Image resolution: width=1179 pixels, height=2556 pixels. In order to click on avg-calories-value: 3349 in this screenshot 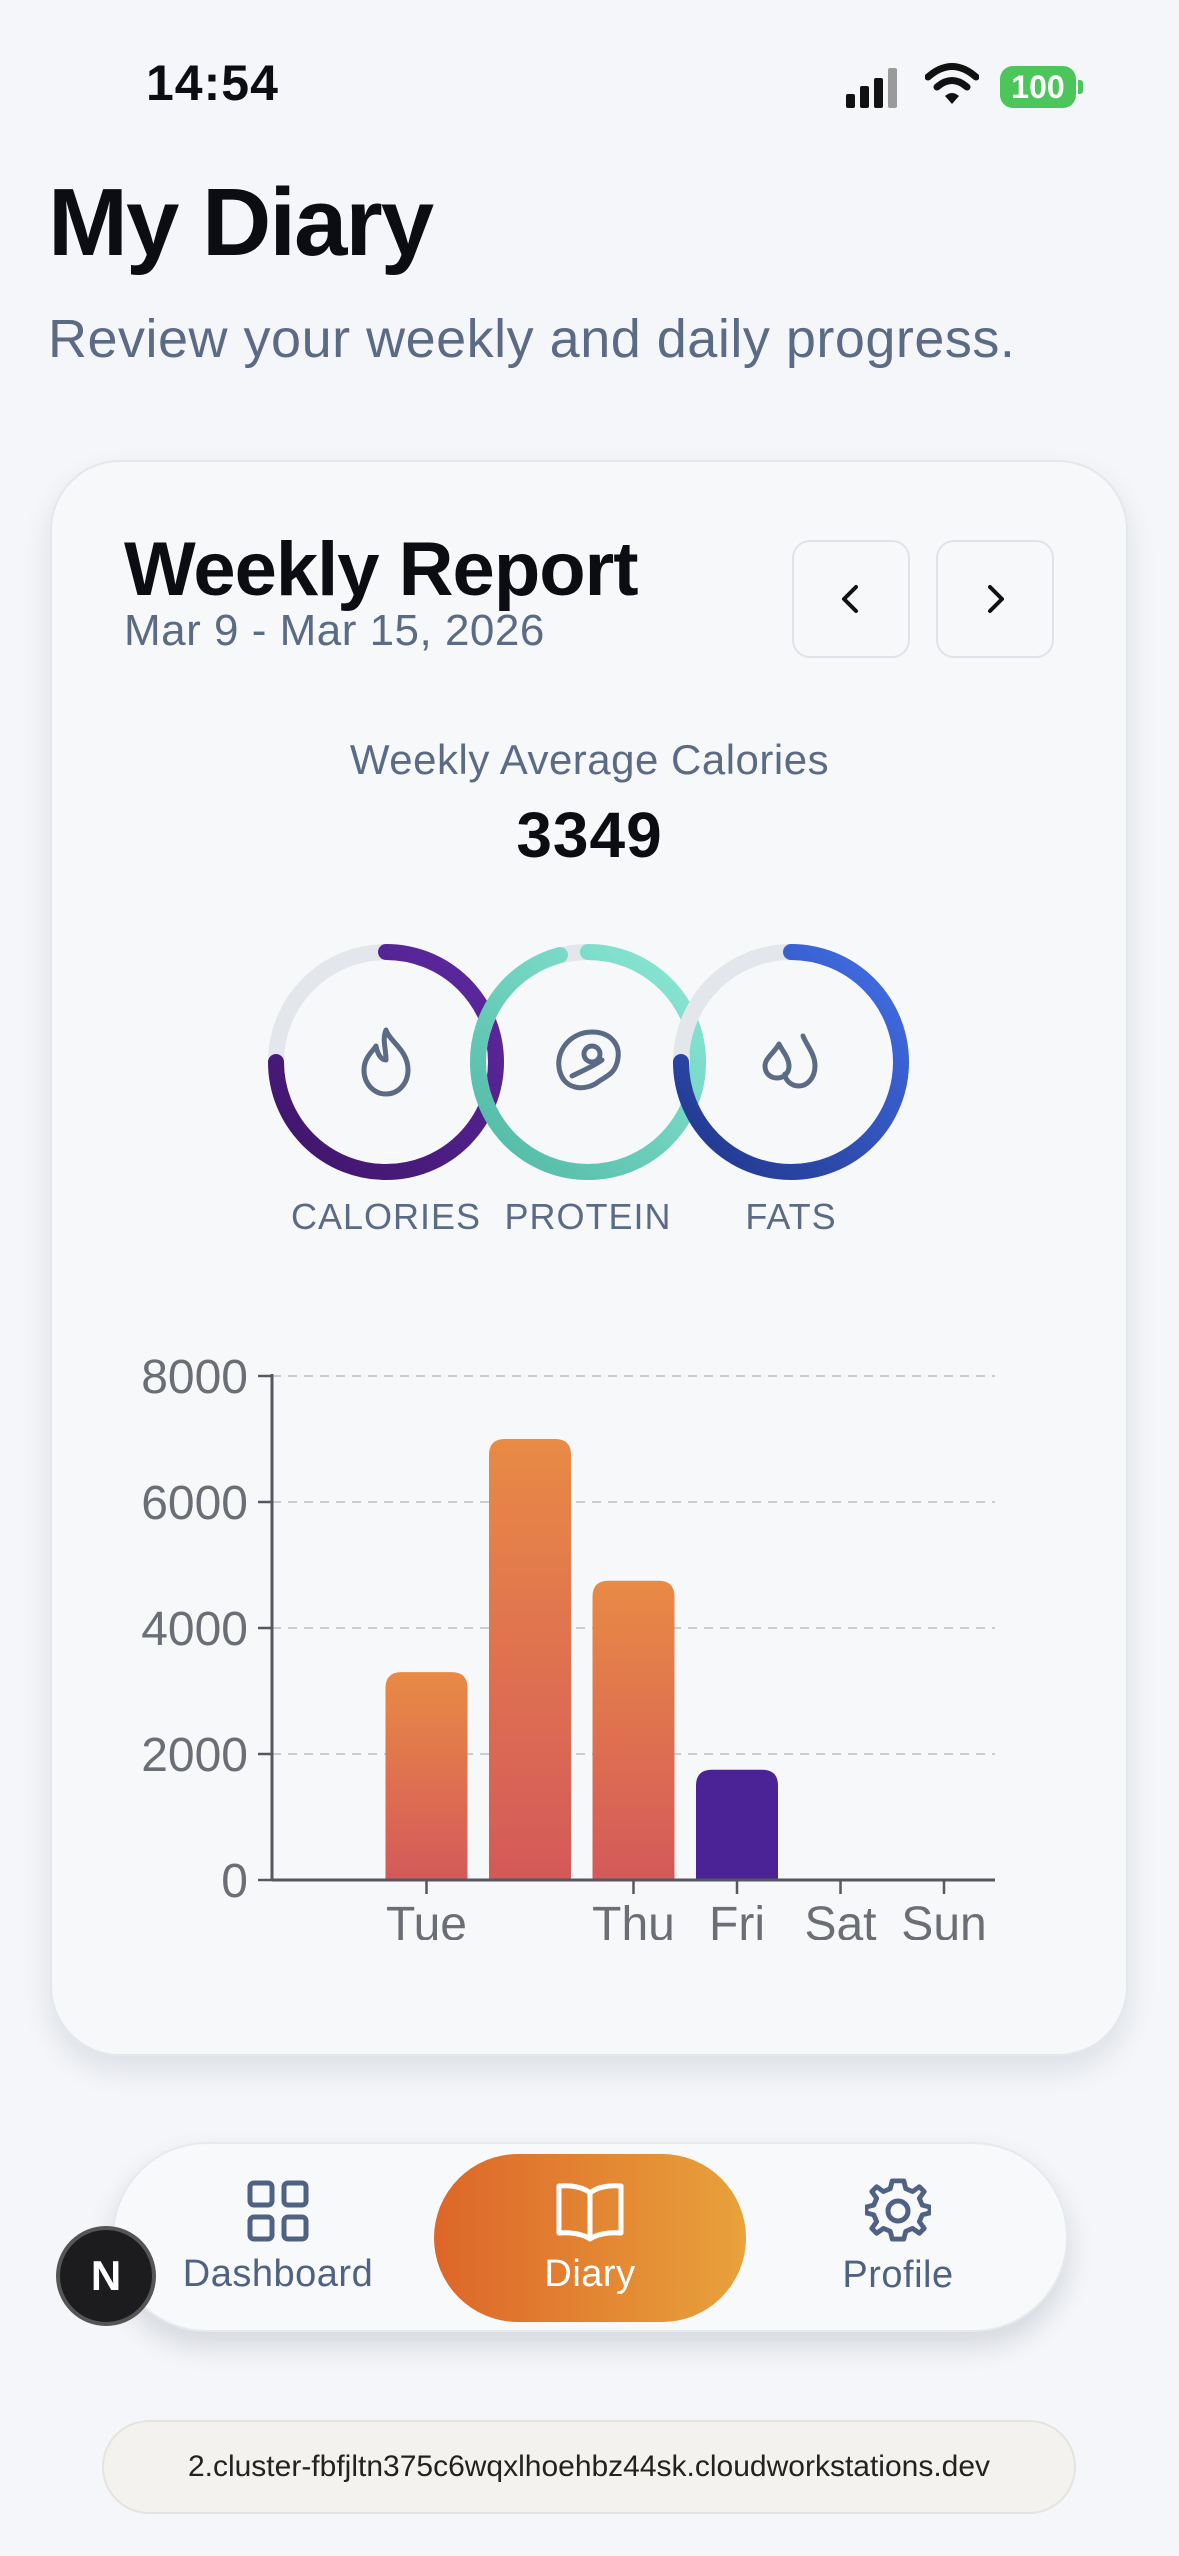, I will do `click(589, 835)`.